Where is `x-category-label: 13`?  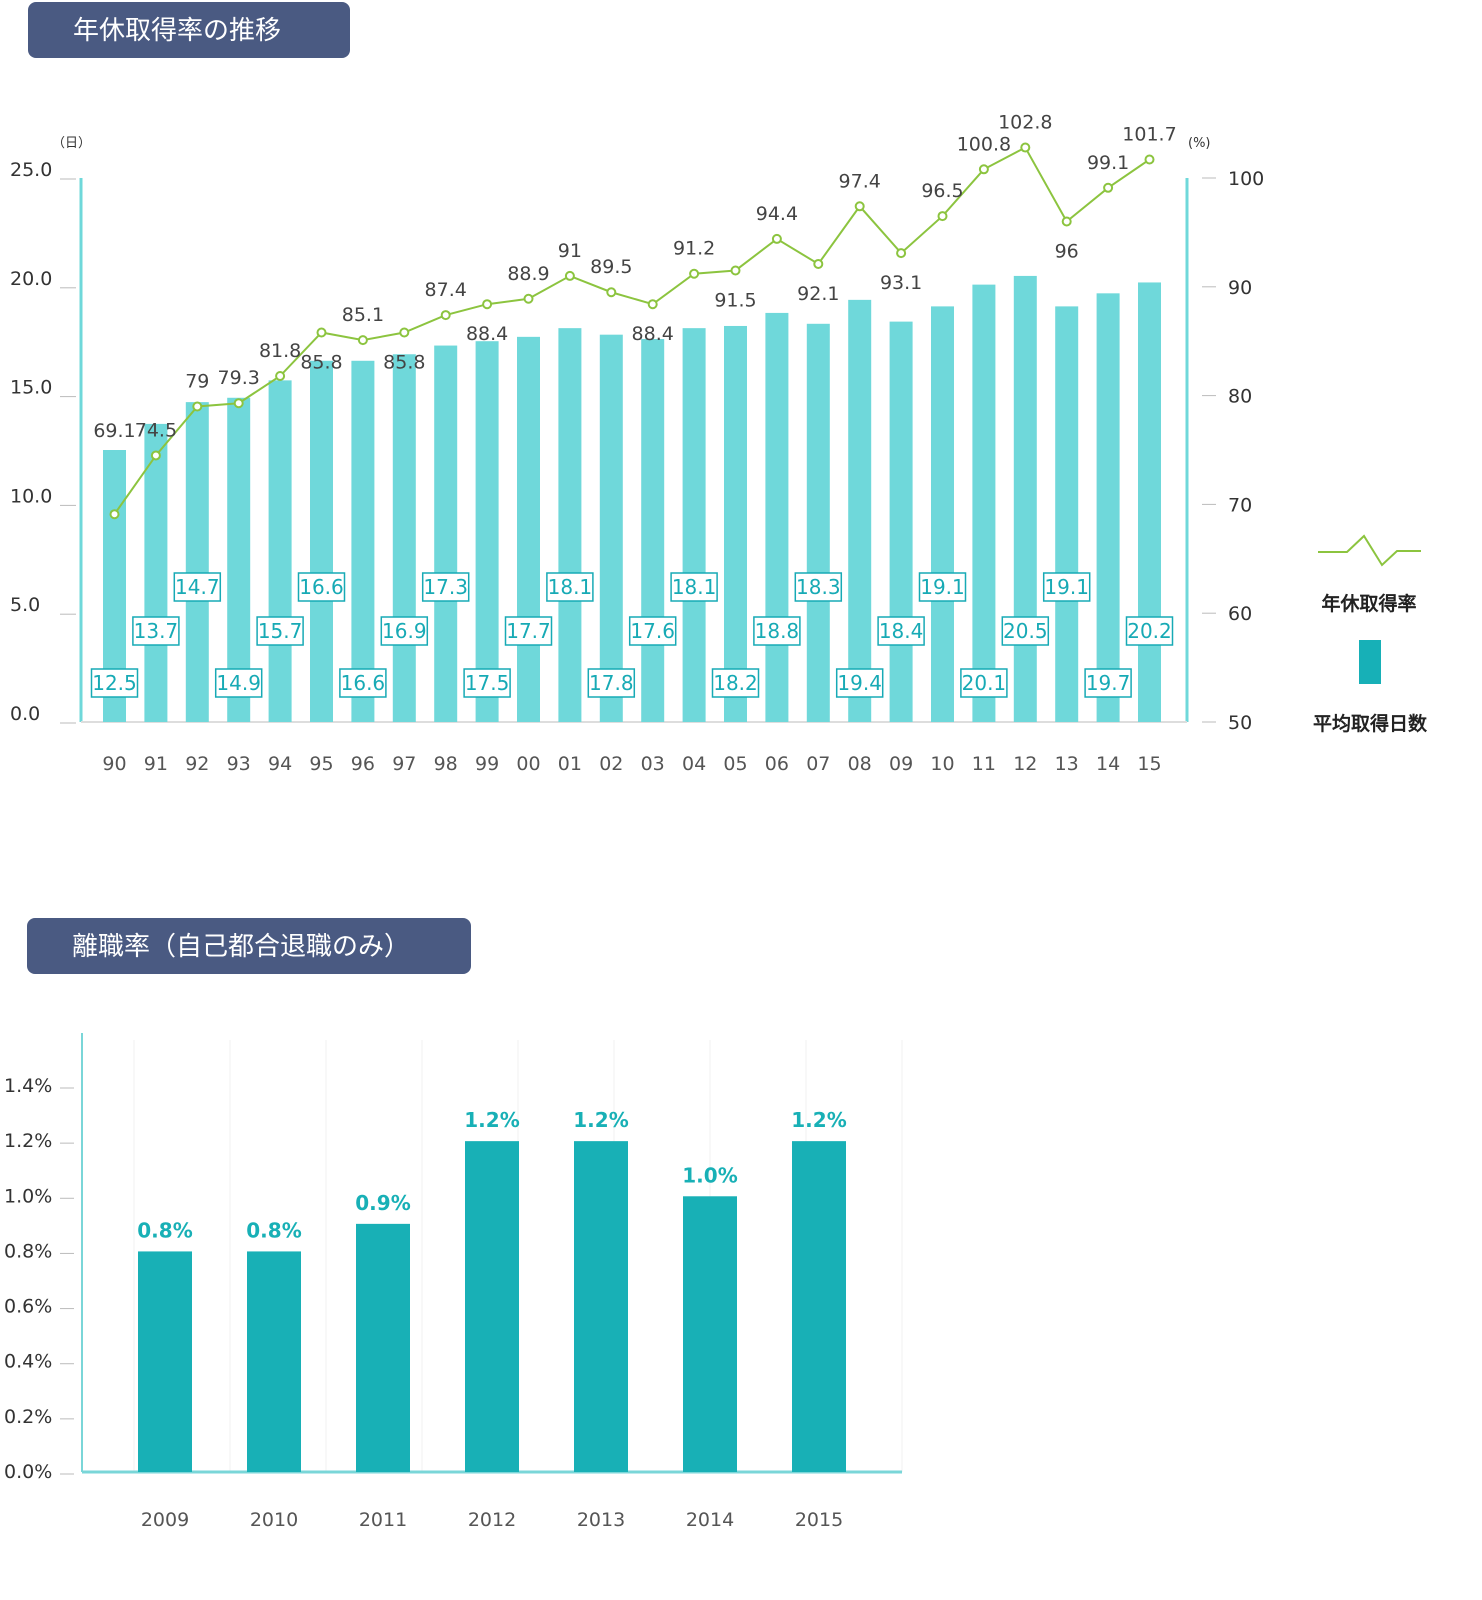 x-category-label: 13 is located at coordinates (1067, 764).